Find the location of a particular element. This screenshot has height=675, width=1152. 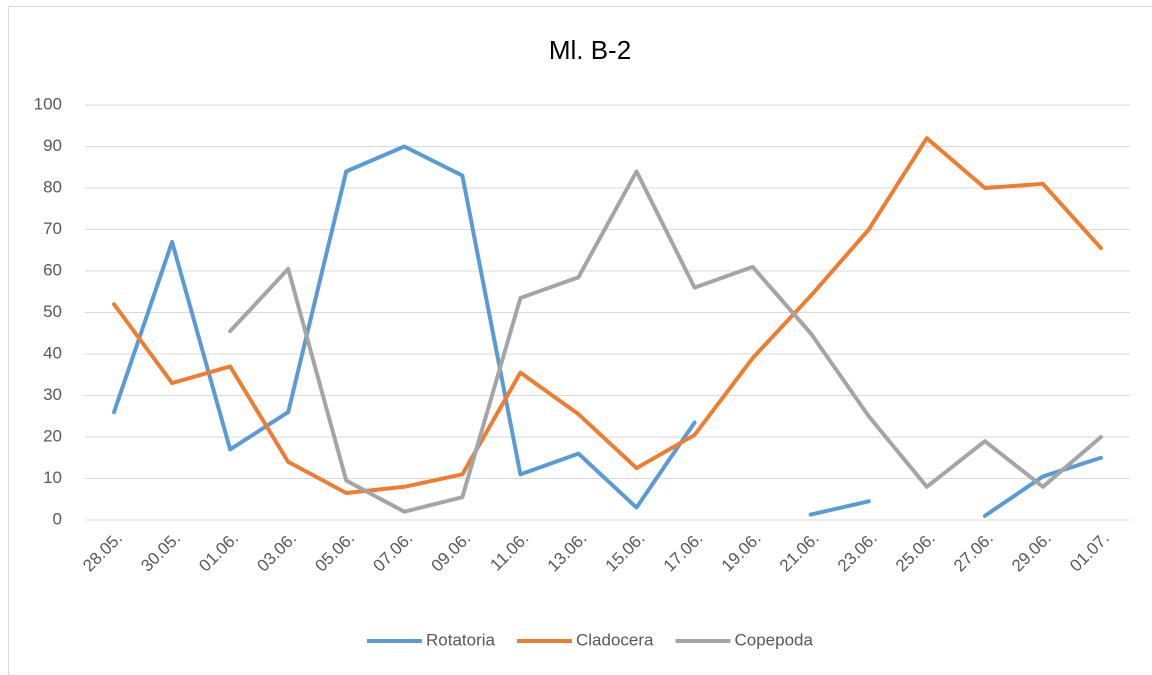

legend-label: Copepoda is located at coordinates (774, 639).